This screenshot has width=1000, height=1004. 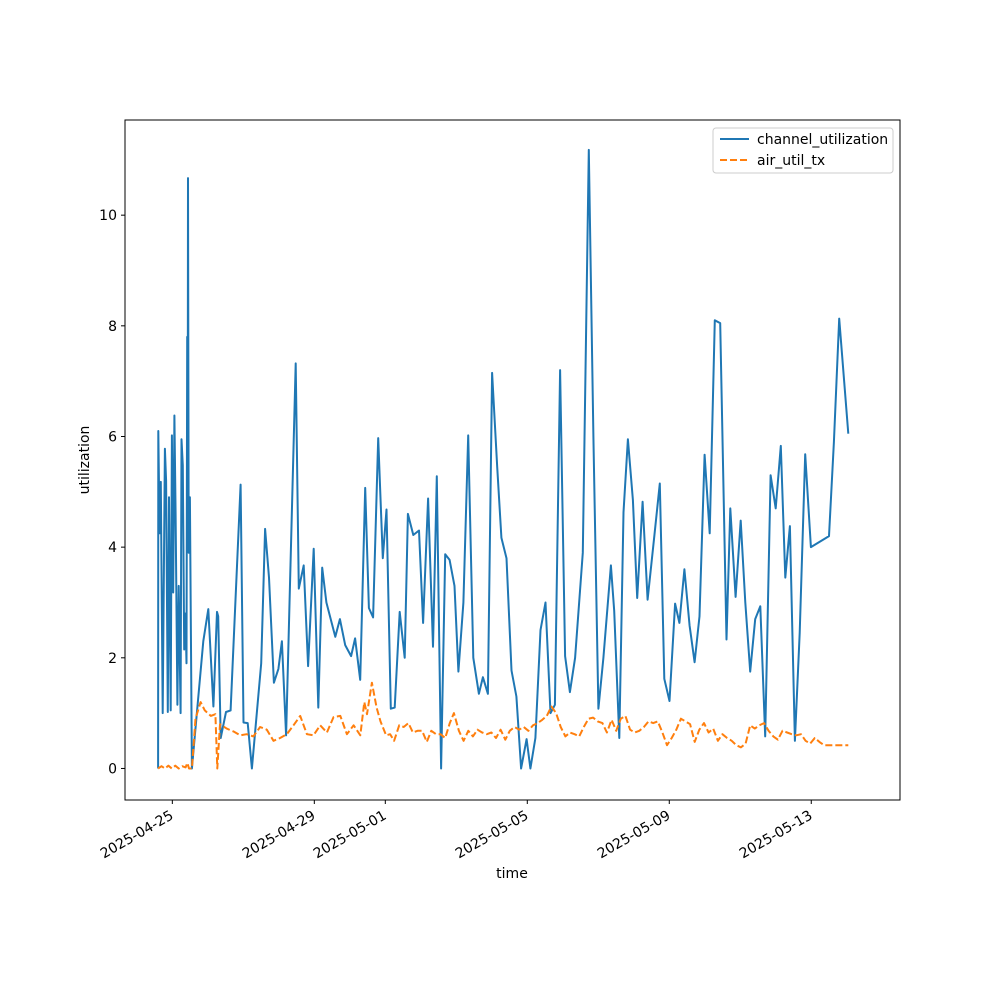 What do you see at coordinates (112, 437) in the screenshot?
I see `y-tick-label: 6` at bounding box center [112, 437].